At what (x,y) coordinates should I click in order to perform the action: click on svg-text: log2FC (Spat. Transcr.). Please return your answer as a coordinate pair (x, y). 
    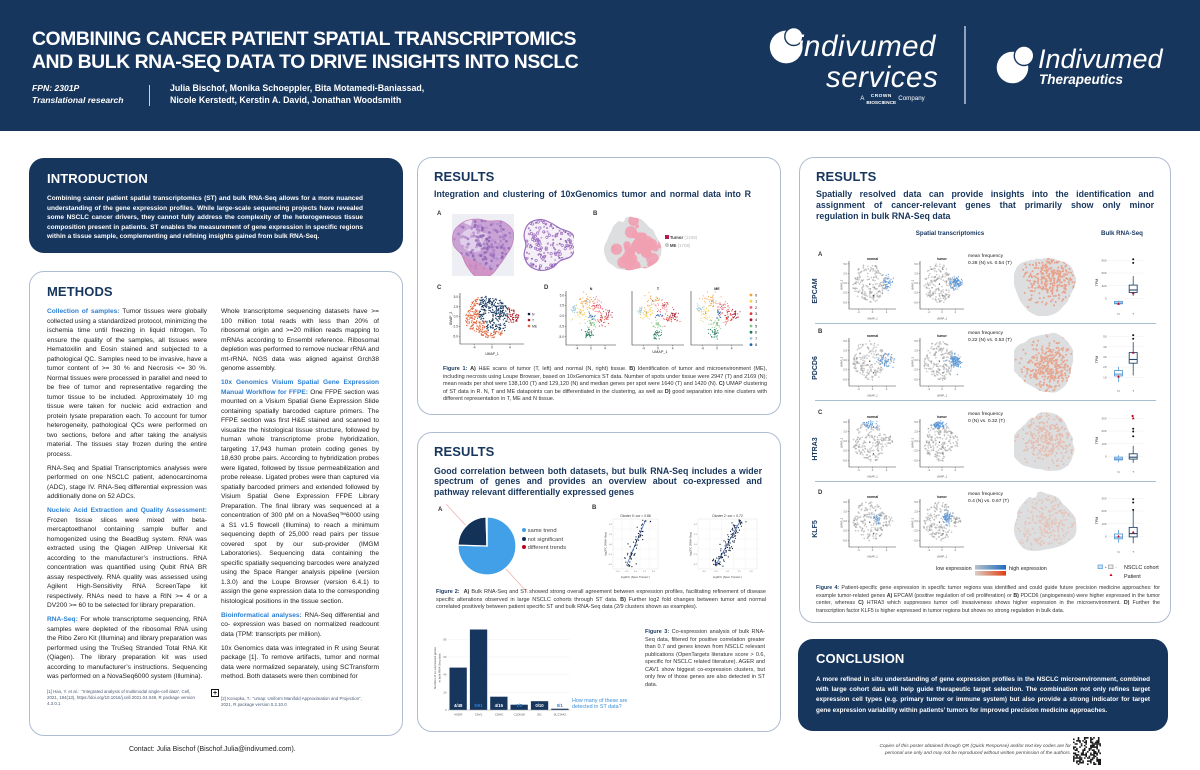
    Looking at the image, I should click on (727, 577).